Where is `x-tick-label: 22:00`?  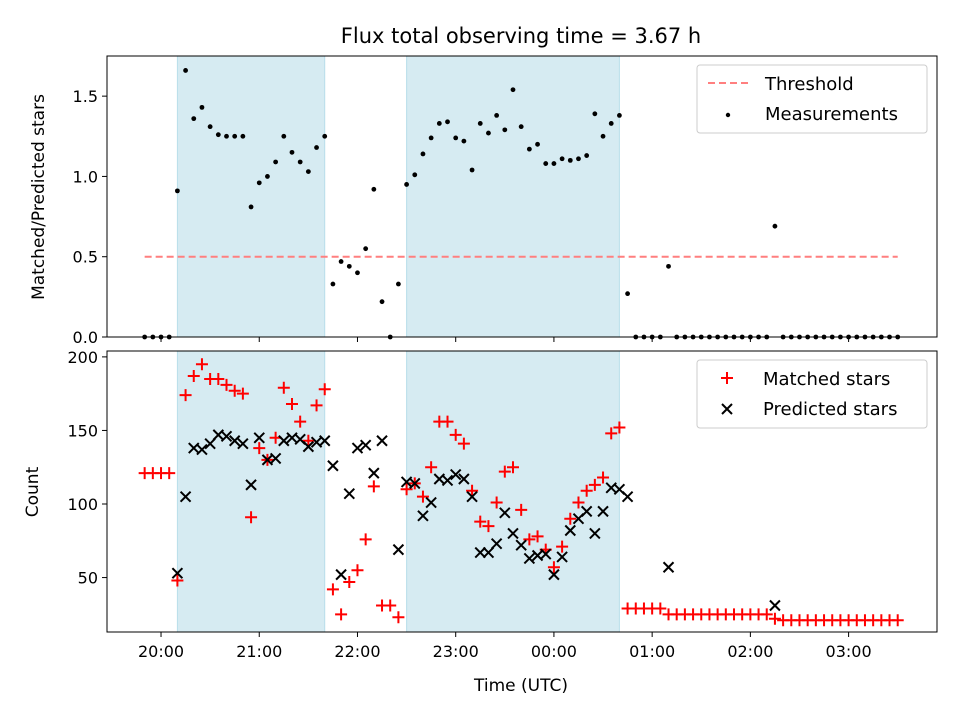 x-tick-label: 22:00 is located at coordinates (357, 651).